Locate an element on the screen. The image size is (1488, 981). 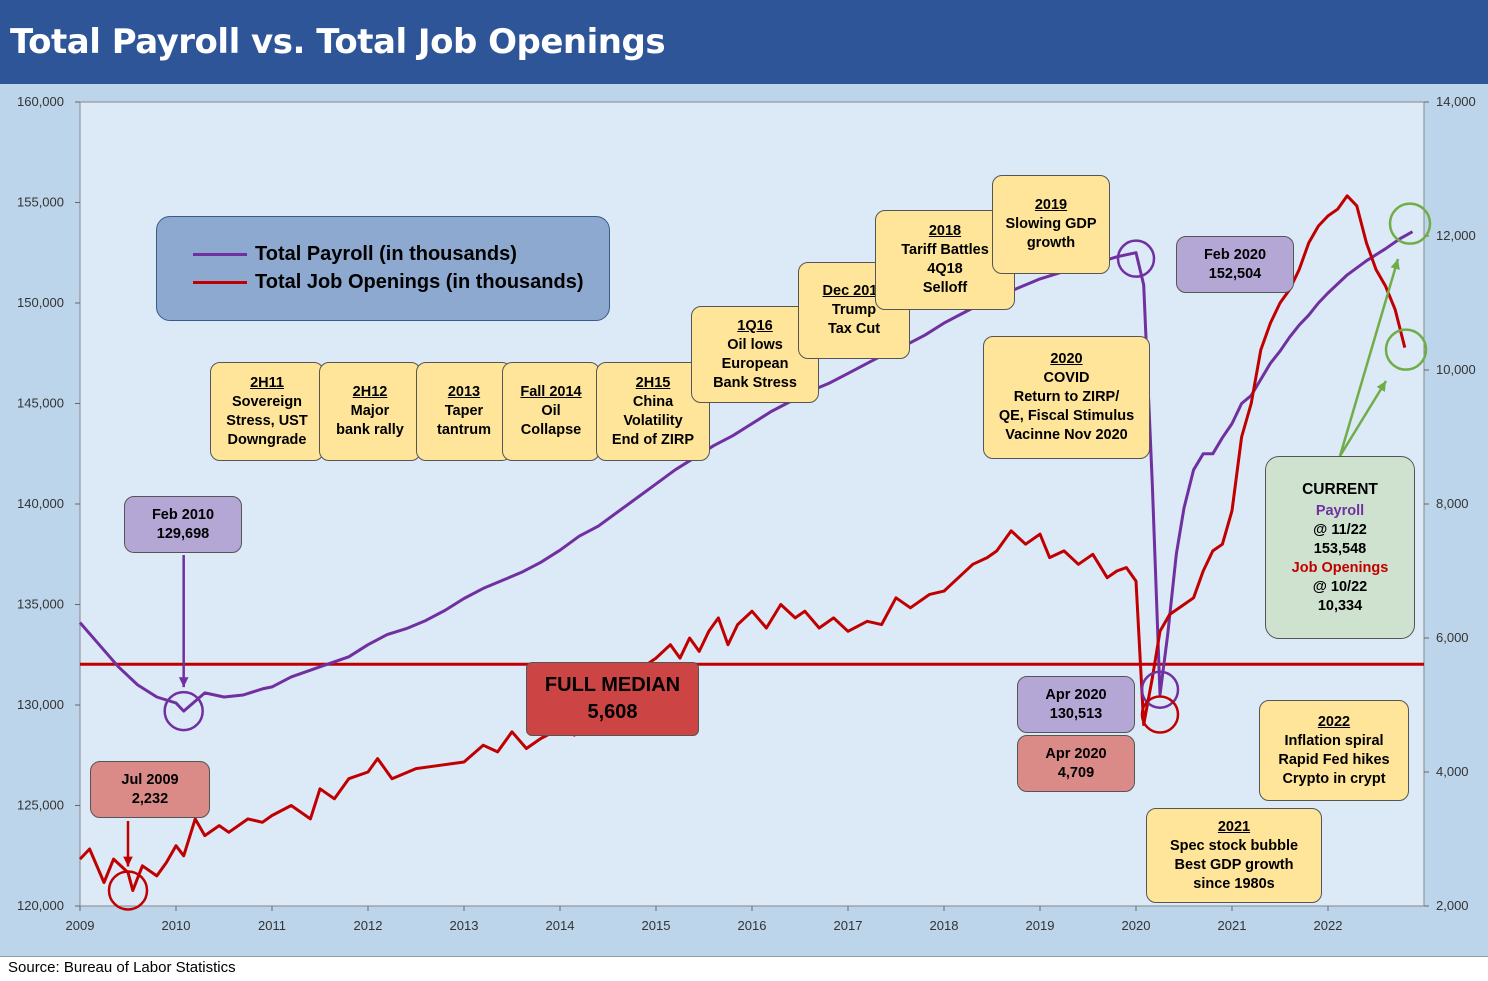
callout-current-payroll-date: @ 11/22 is located at coordinates (1340, 529).